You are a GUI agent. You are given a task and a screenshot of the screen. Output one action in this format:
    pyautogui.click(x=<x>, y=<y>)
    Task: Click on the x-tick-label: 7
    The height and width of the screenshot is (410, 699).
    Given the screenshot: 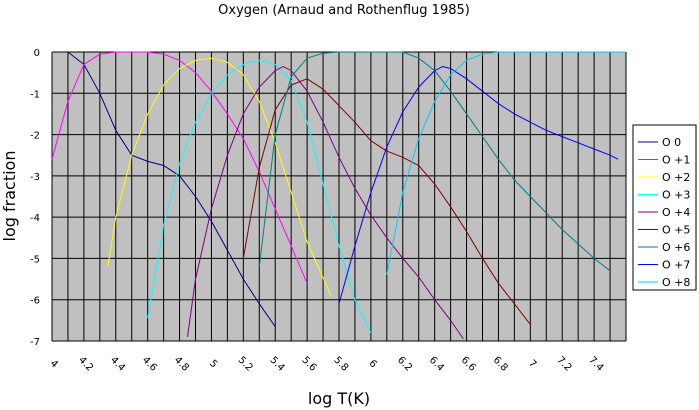 What is the action you would take?
    pyautogui.click(x=532, y=364)
    